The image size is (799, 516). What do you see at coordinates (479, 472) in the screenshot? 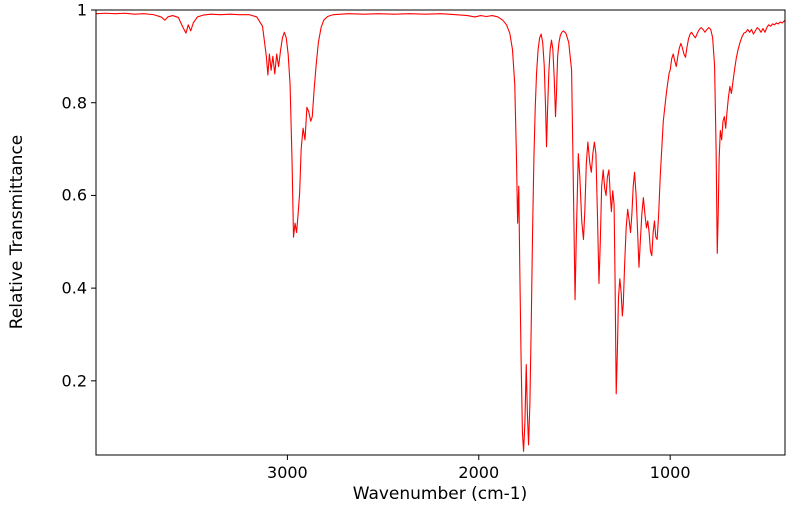
I see `x-tick-label: 2000` at bounding box center [479, 472].